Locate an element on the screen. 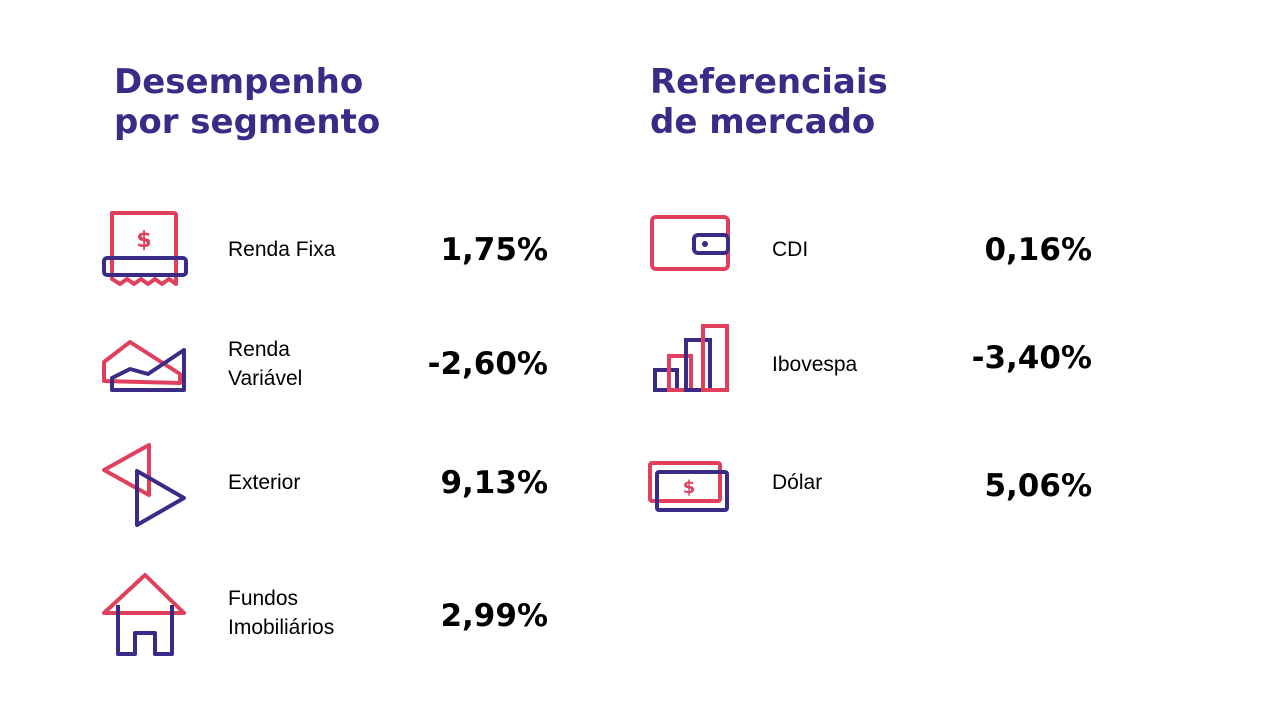 The height and width of the screenshot is (720, 1280). bar-growth-icon is located at coordinates (693, 358).